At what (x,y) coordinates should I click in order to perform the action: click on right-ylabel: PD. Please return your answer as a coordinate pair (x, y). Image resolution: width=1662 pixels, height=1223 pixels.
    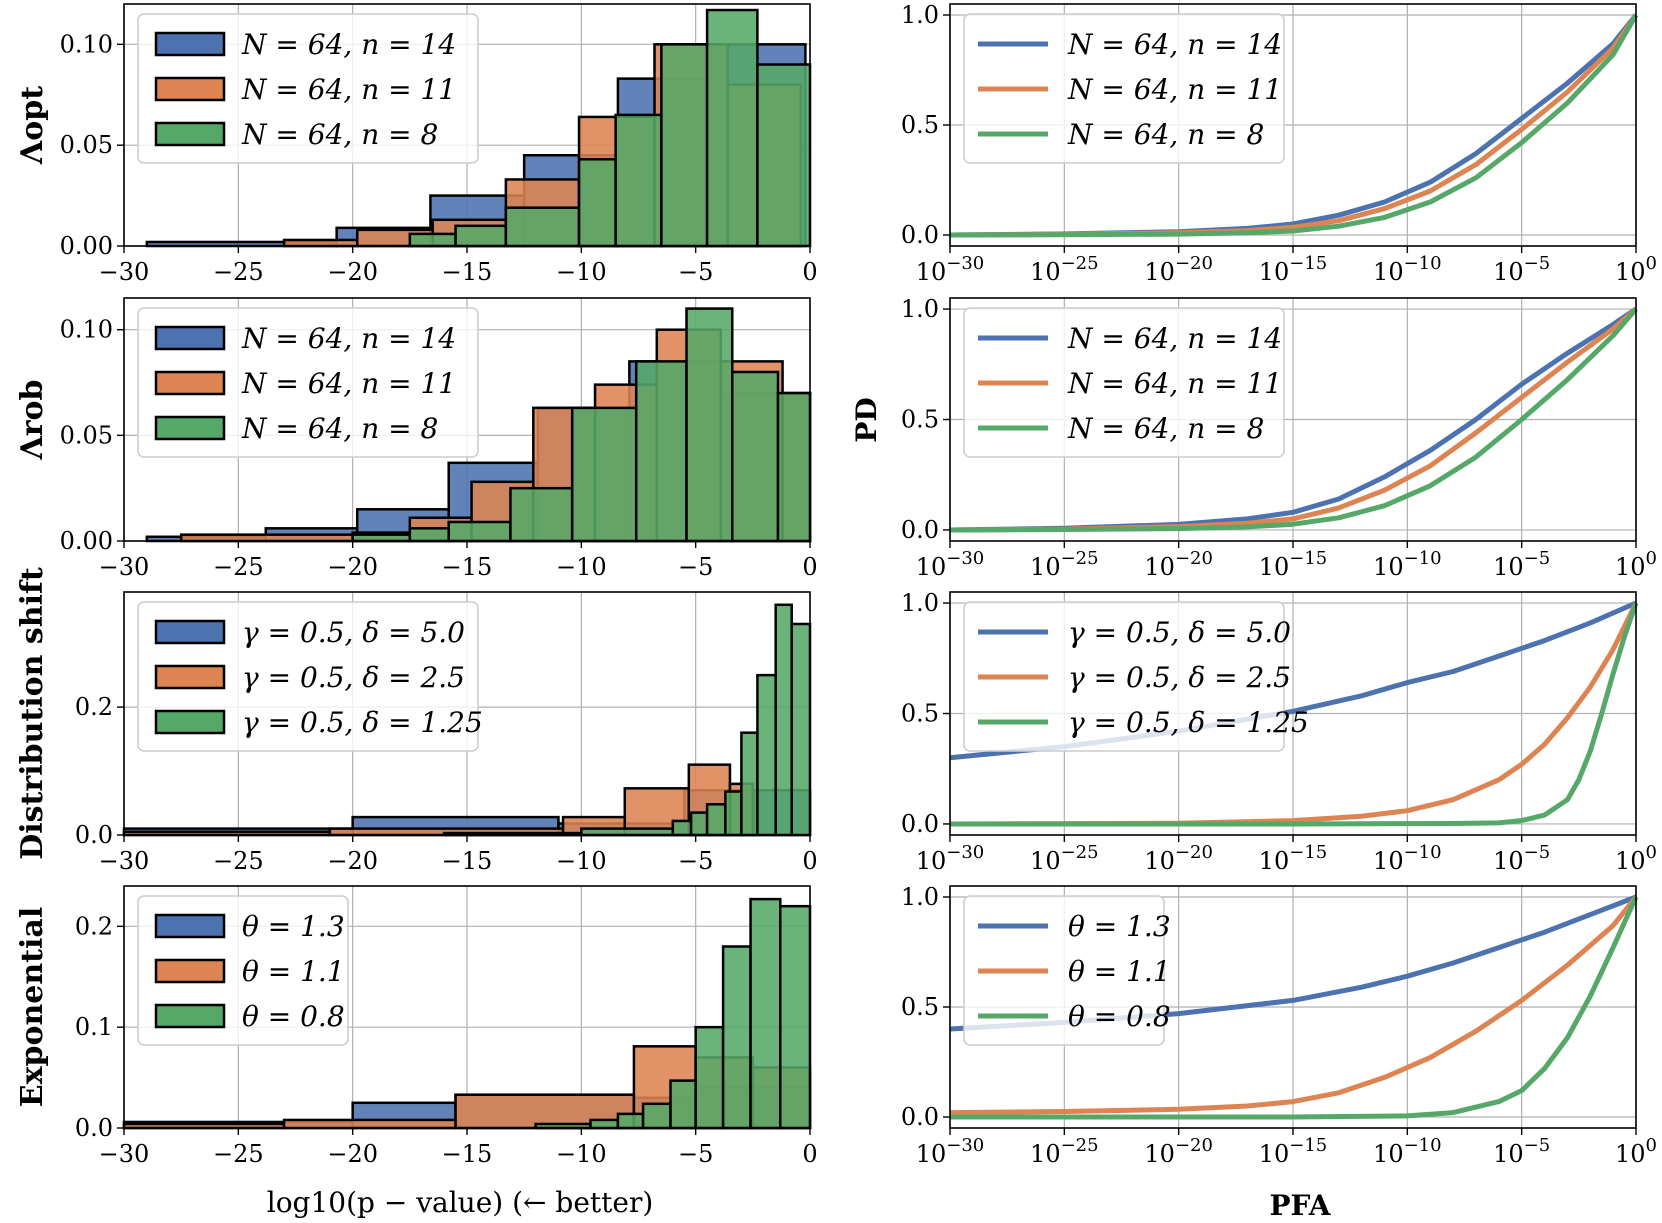
    Looking at the image, I should click on (866, 419).